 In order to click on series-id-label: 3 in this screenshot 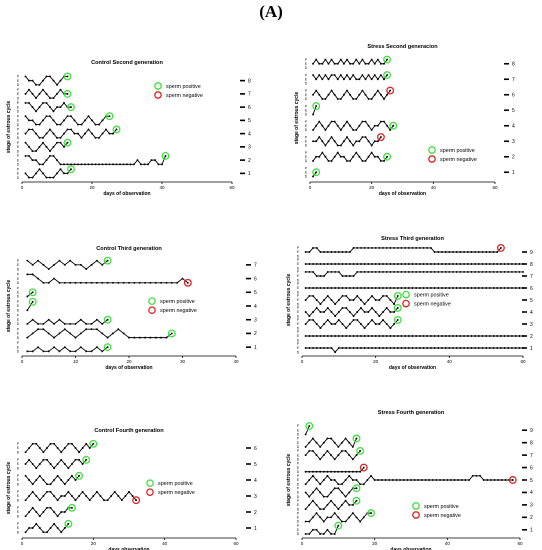, I will do `click(531, 506)`.